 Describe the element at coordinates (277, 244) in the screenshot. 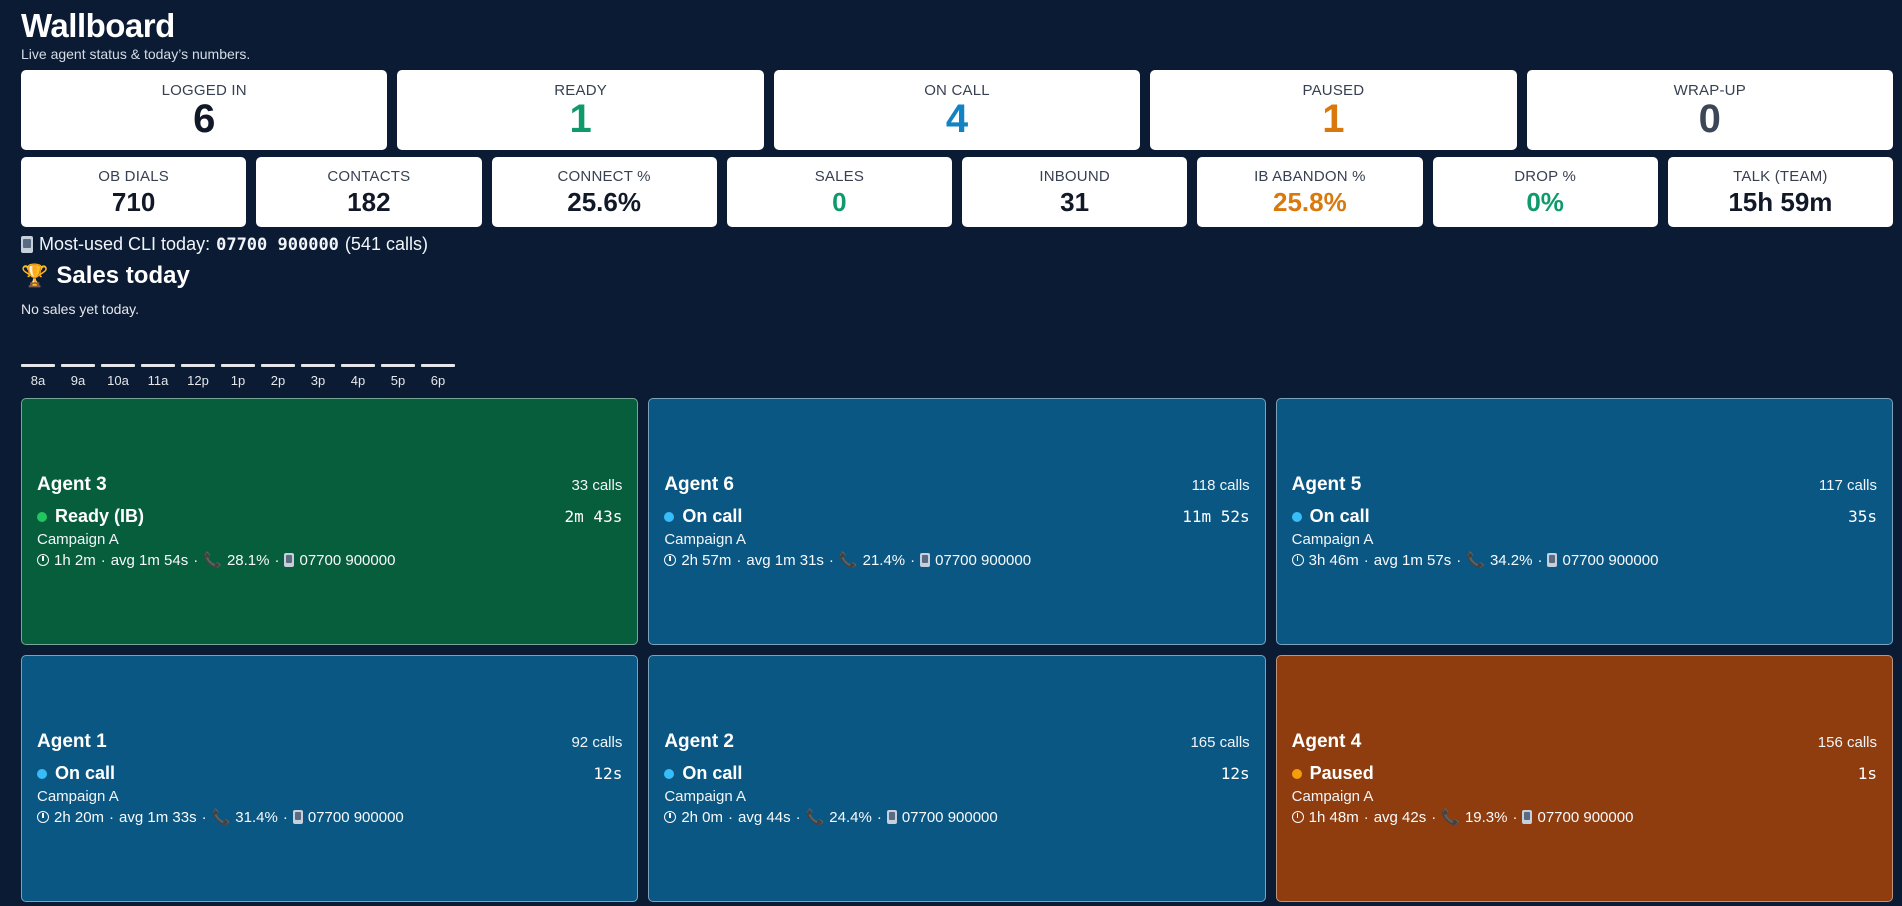

I see `cli-number: 07700 900000` at that location.